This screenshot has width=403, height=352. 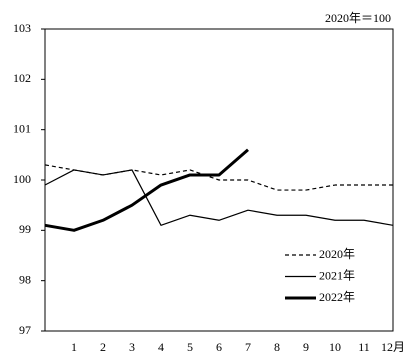 I want to click on x-tick-label: 9, so click(x=306, y=346).